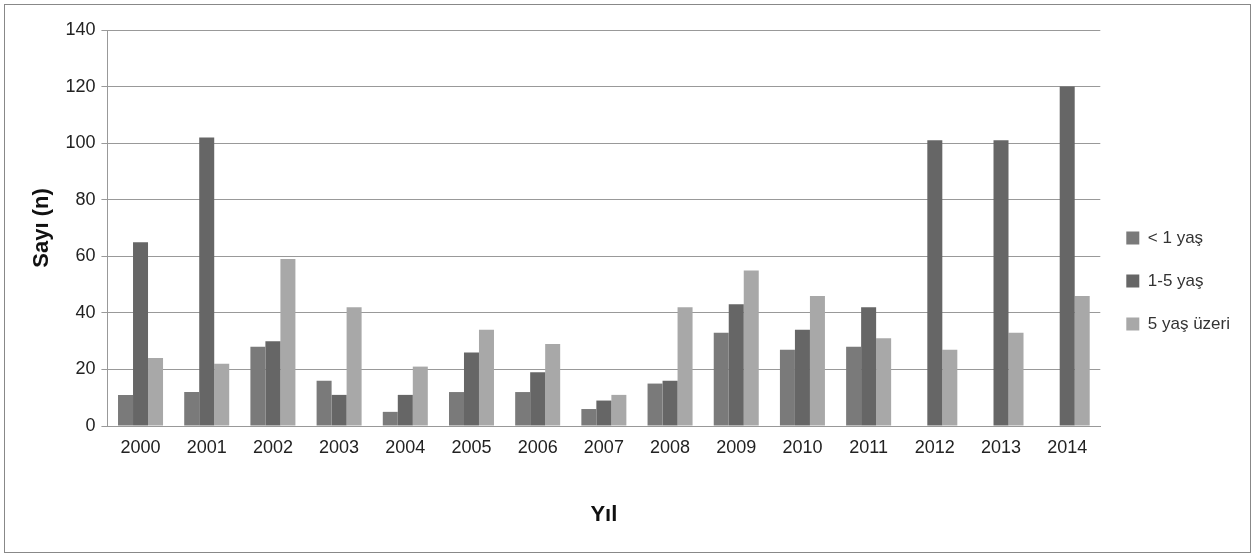 This screenshot has height=559, width=1257. I want to click on y-axis-title: Sayı (n), so click(41, 228).